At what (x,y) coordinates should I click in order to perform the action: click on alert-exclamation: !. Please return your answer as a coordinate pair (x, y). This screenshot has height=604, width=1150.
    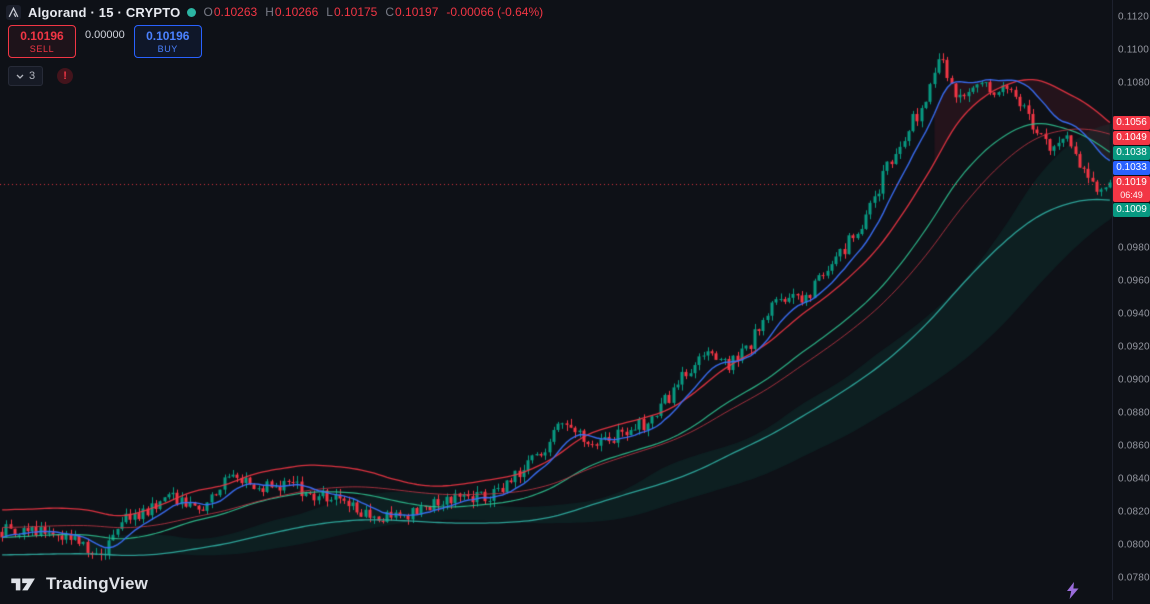
    Looking at the image, I should click on (65, 76).